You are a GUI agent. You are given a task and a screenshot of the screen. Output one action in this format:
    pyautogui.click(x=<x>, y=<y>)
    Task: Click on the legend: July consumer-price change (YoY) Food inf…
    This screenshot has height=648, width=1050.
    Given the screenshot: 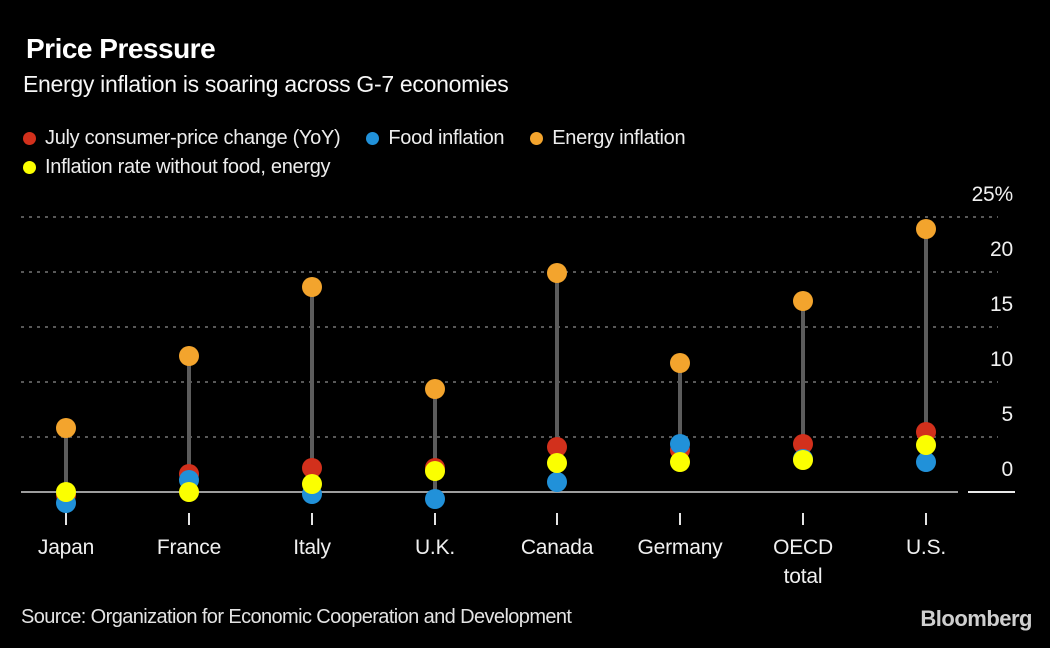 What is the action you would take?
    pyautogui.click(x=354, y=153)
    